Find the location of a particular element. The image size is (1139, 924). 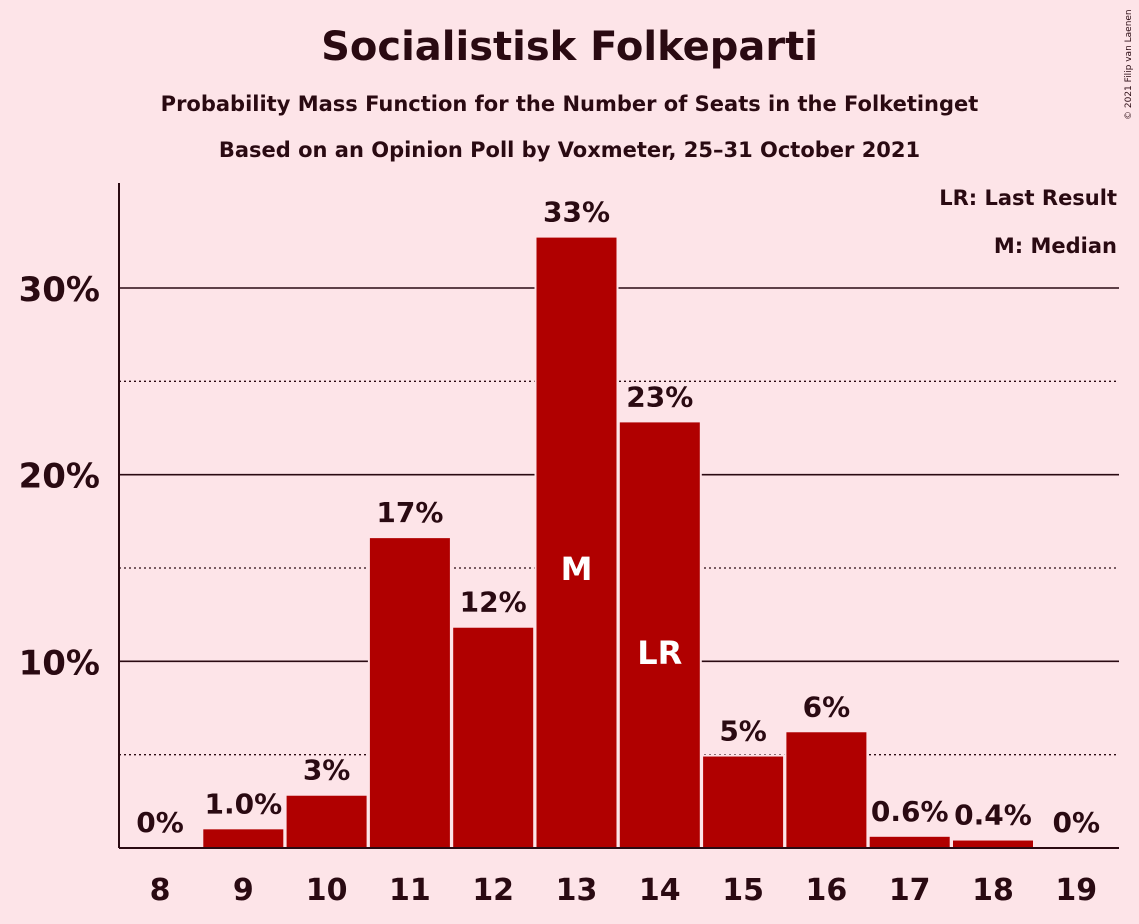

bar-marker-label: M is located at coordinates (577, 569).